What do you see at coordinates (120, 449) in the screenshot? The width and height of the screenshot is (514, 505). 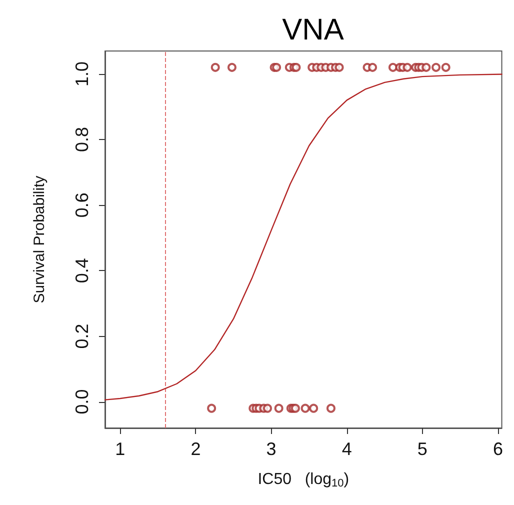 I see `x-tick-label: 1` at bounding box center [120, 449].